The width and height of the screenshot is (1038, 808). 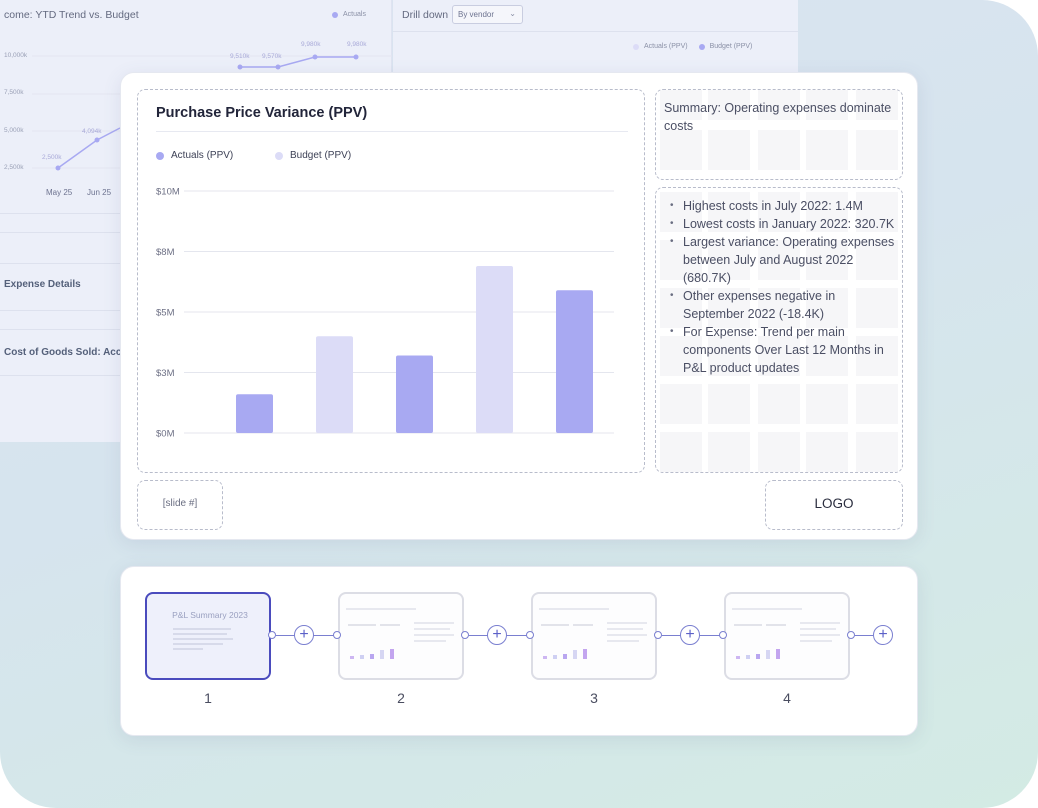 What do you see at coordinates (14, 130) in the screenshot?
I see `background-y-tick: 5,000k` at bounding box center [14, 130].